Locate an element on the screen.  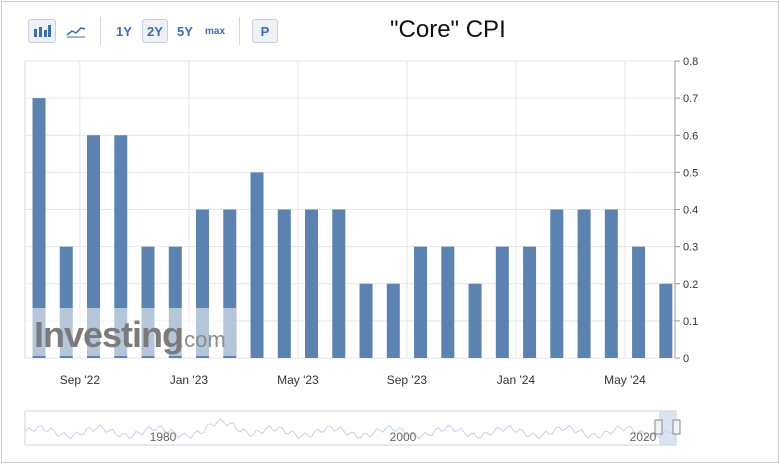
x-tick-label: Sep '23 is located at coordinates (407, 380).